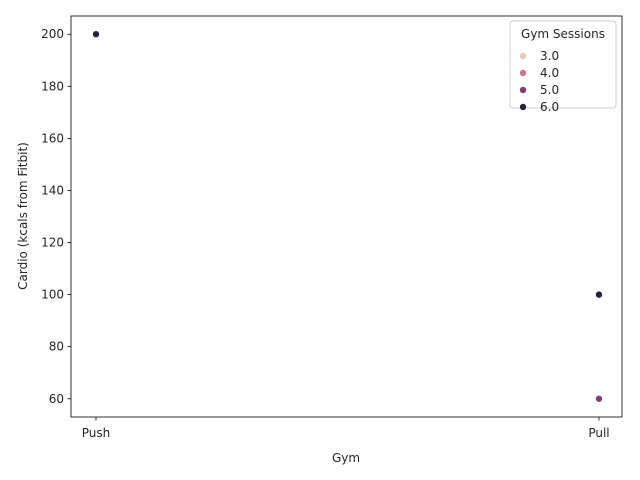 This screenshot has height=480, width=640. I want to click on legend-box, so click(563, 64).